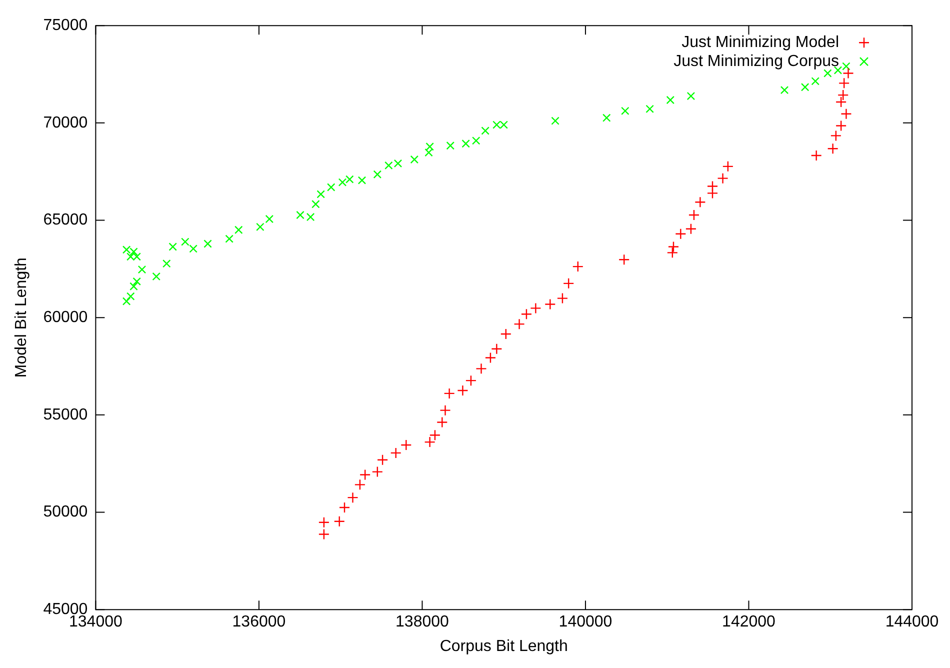 The height and width of the screenshot is (668, 950). What do you see at coordinates (65, 220) in the screenshot?
I see `y-tick-label: 65000` at bounding box center [65, 220].